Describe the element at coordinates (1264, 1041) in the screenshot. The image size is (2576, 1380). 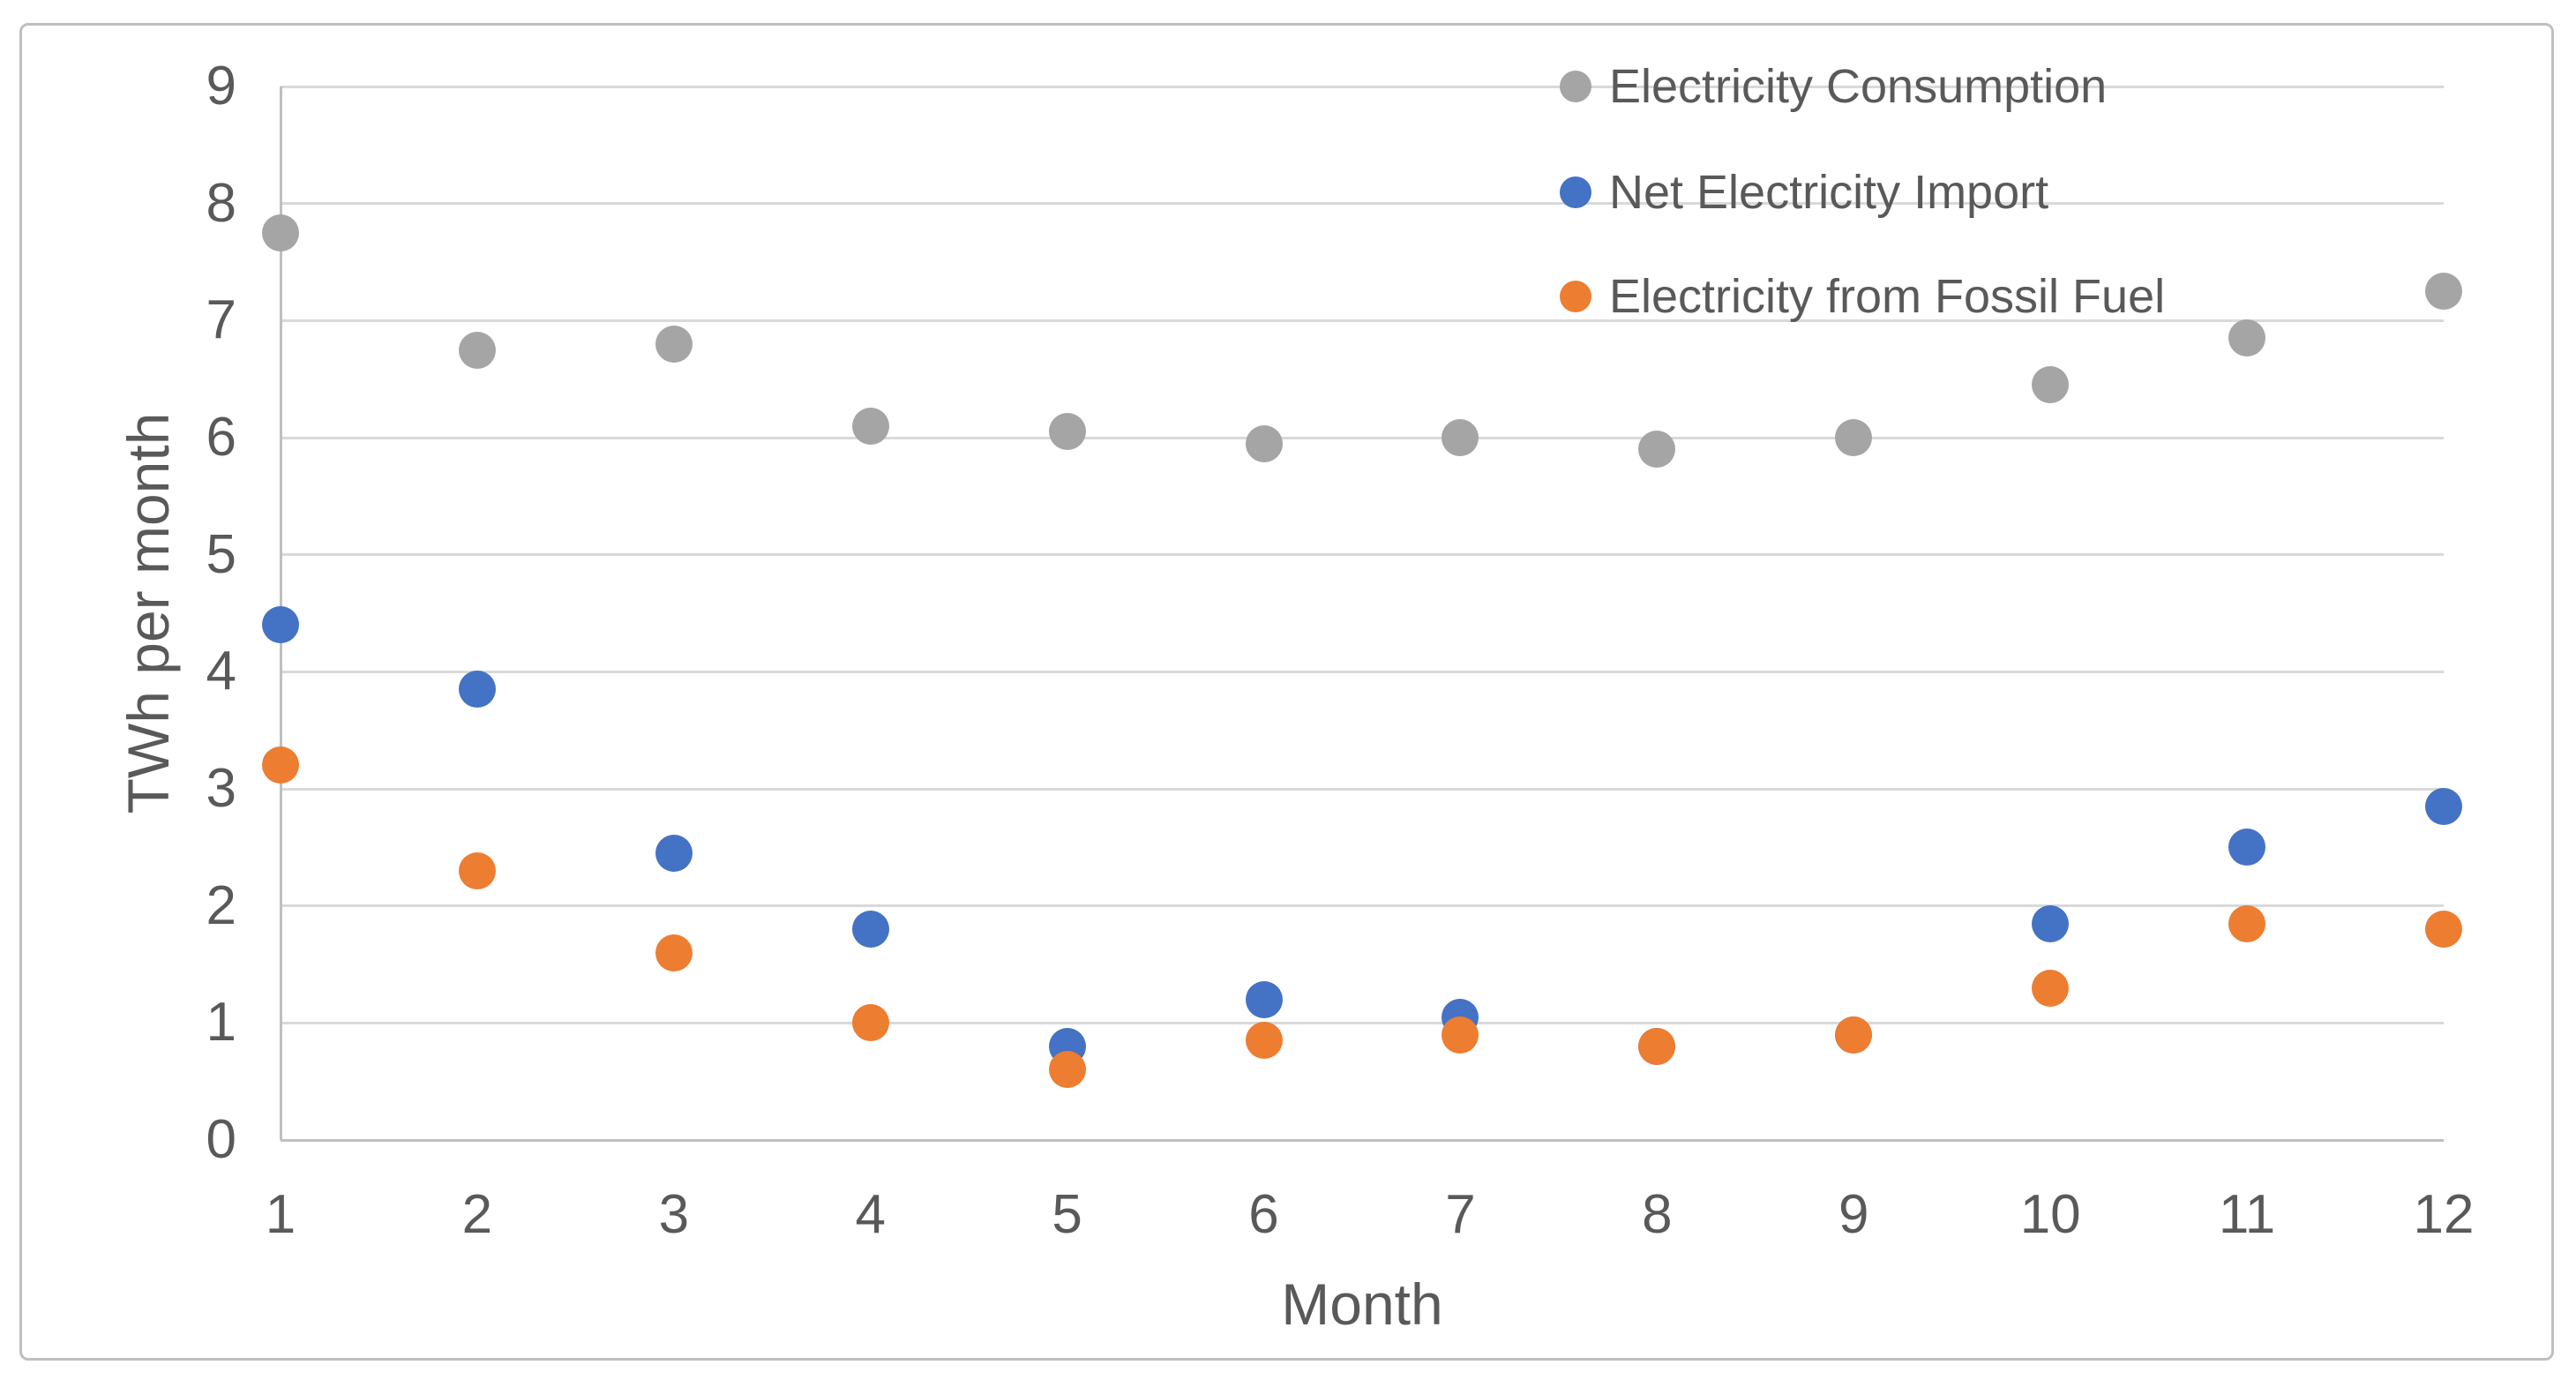
I see `data-point-series3-month6` at that location.